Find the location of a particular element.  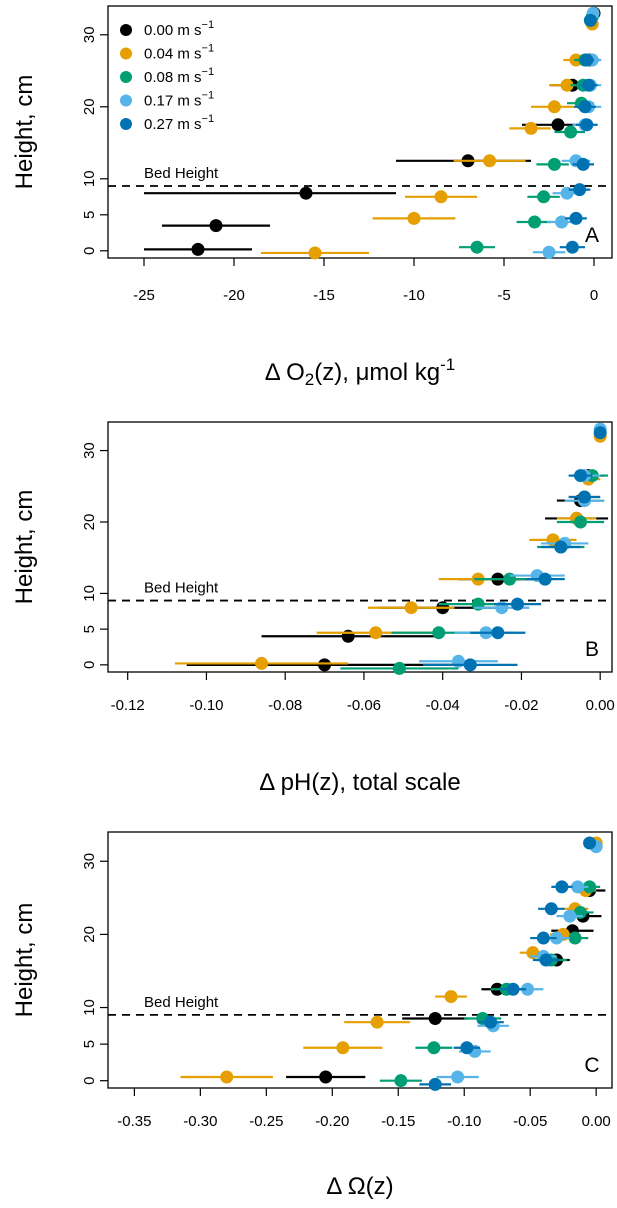

series-v017 is located at coordinates (513, 545).